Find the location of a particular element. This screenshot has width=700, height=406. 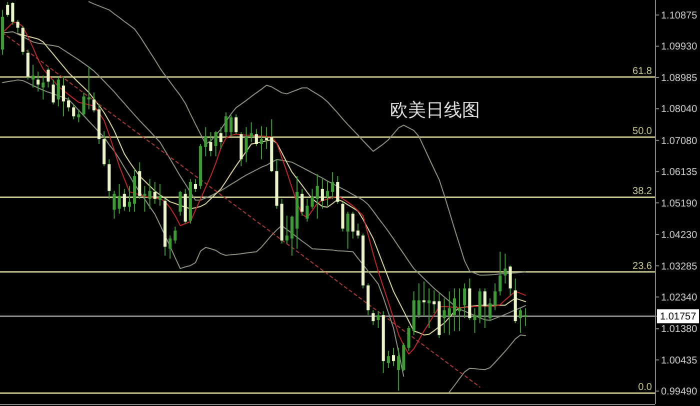

y-tick-label: 1.07080 is located at coordinates (679, 141).